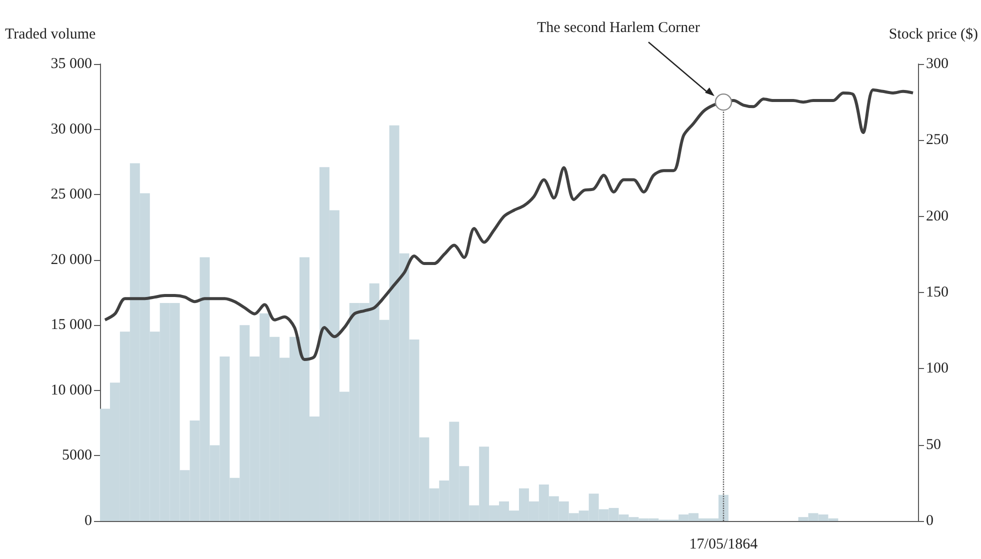  Describe the element at coordinates (71, 64) in the screenshot. I see `y-tick-label: 35 000` at that location.